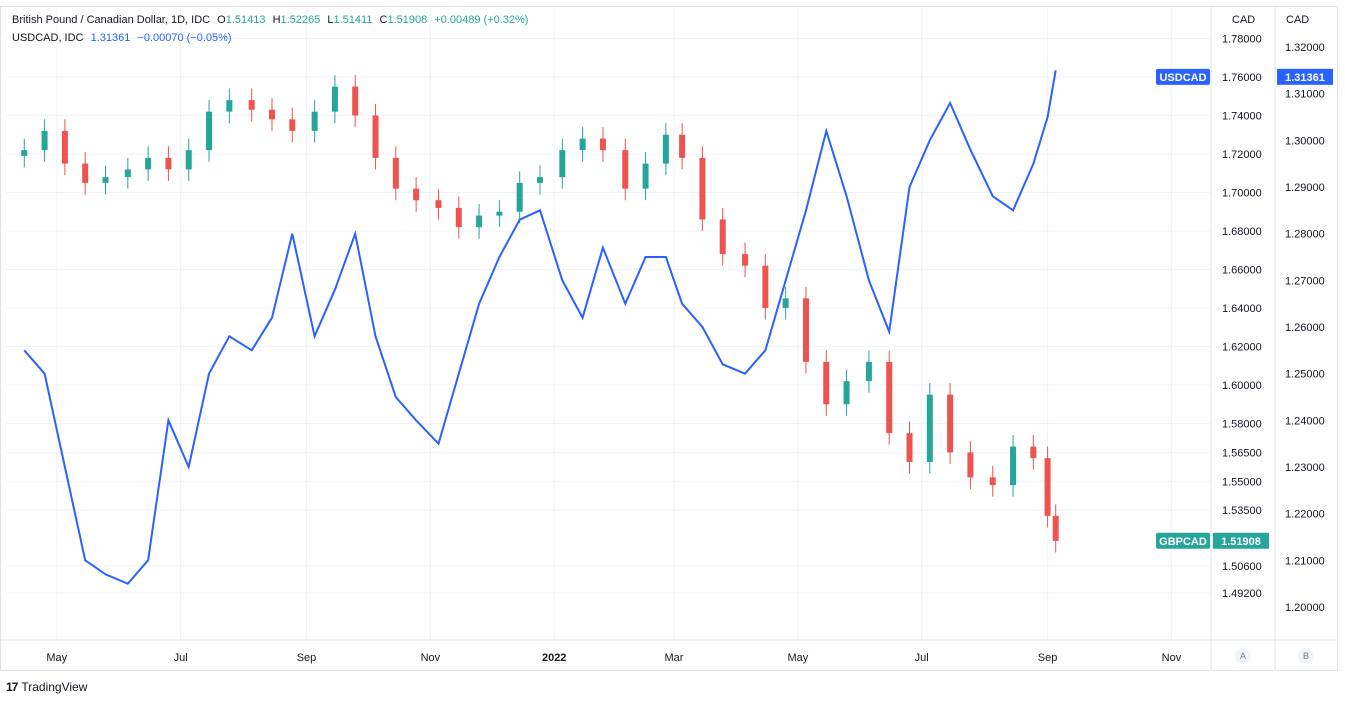  What do you see at coordinates (1305, 188) in the screenshot?
I see `usdcad-tick-label: 1.29000` at bounding box center [1305, 188].